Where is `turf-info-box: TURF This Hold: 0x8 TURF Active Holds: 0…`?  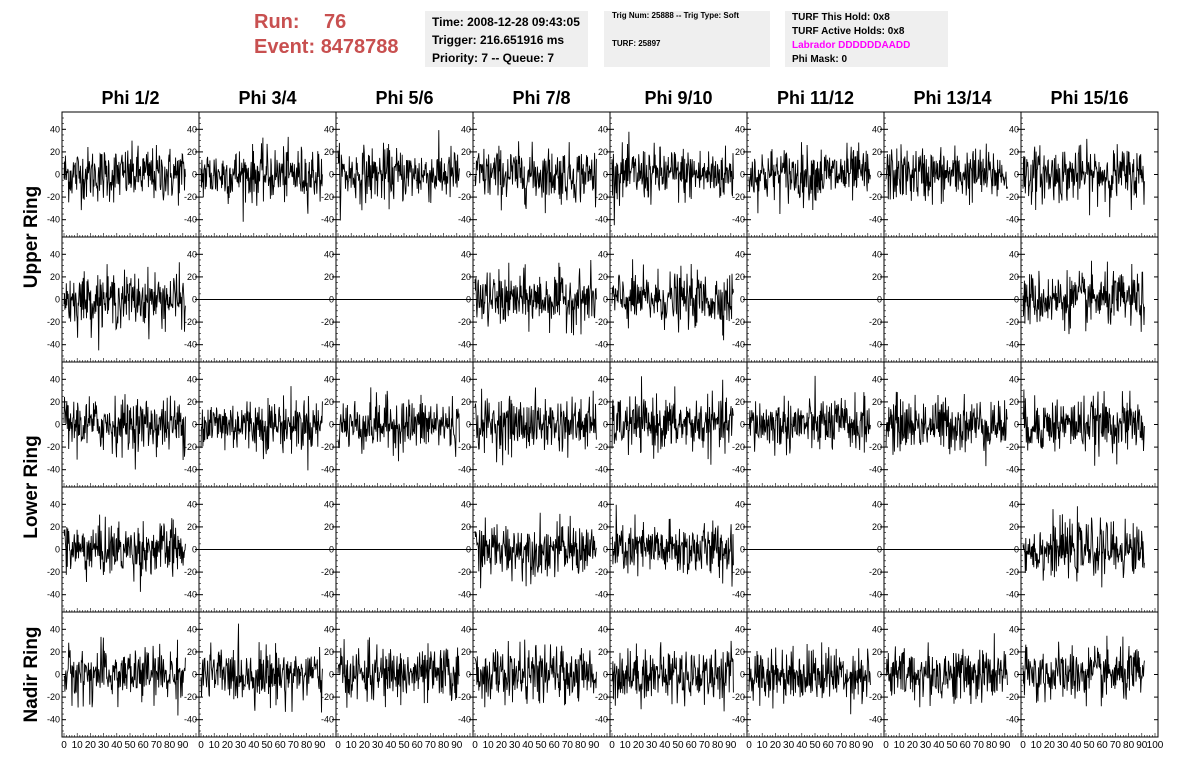 turf-info-box: TURF This Hold: 0x8 TURF Active Holds: 0… is located at coordinates (866, 39).